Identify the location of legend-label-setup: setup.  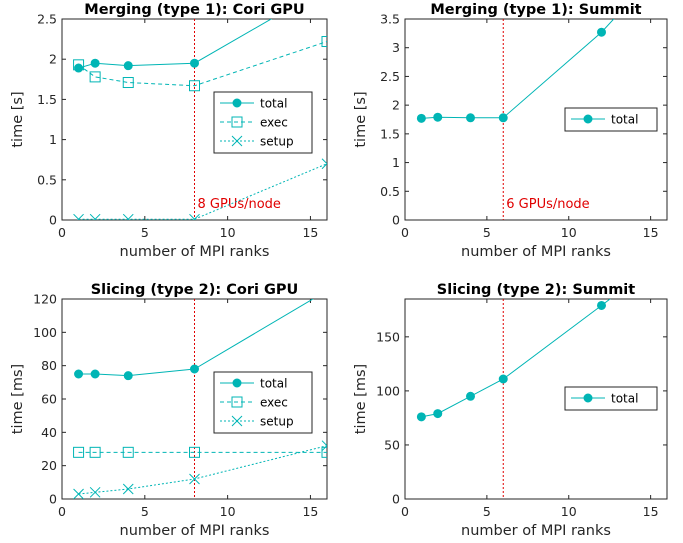
(277, 422).